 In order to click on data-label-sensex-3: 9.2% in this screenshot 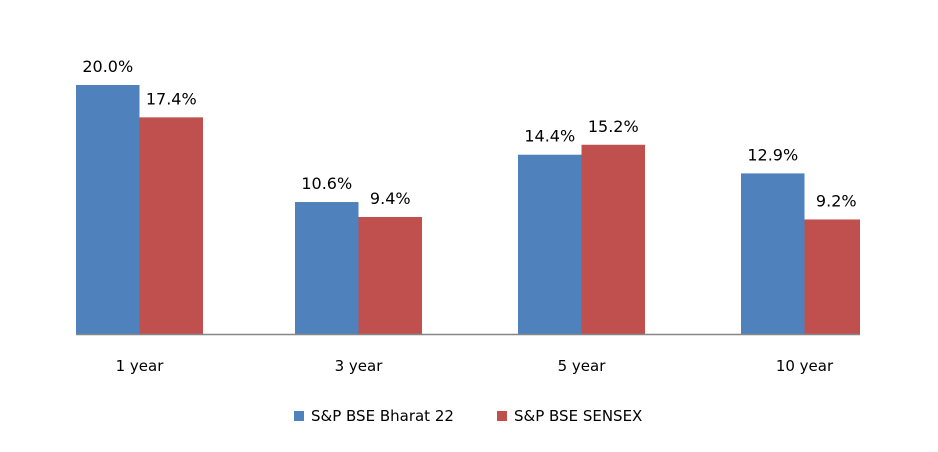, I will do `click(836, 200)`.